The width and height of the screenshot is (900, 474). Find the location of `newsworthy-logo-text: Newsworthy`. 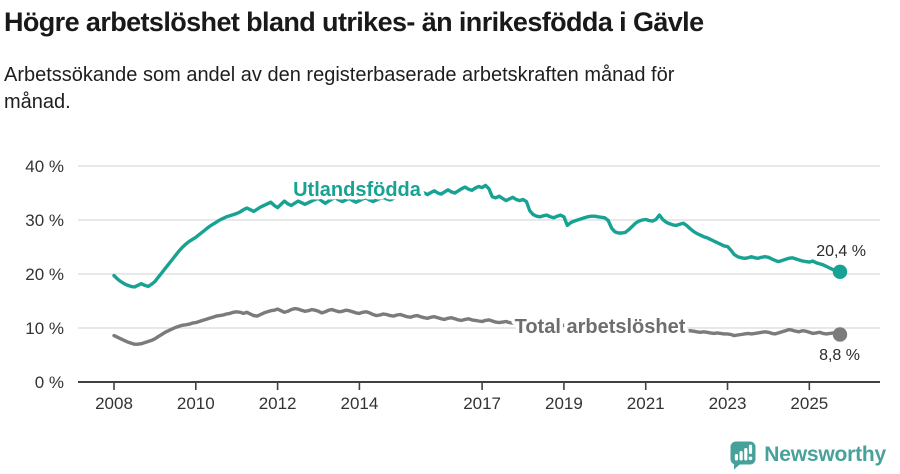

newsworthy-logo-text: Newsworthy is located at coordinates (825, 454).